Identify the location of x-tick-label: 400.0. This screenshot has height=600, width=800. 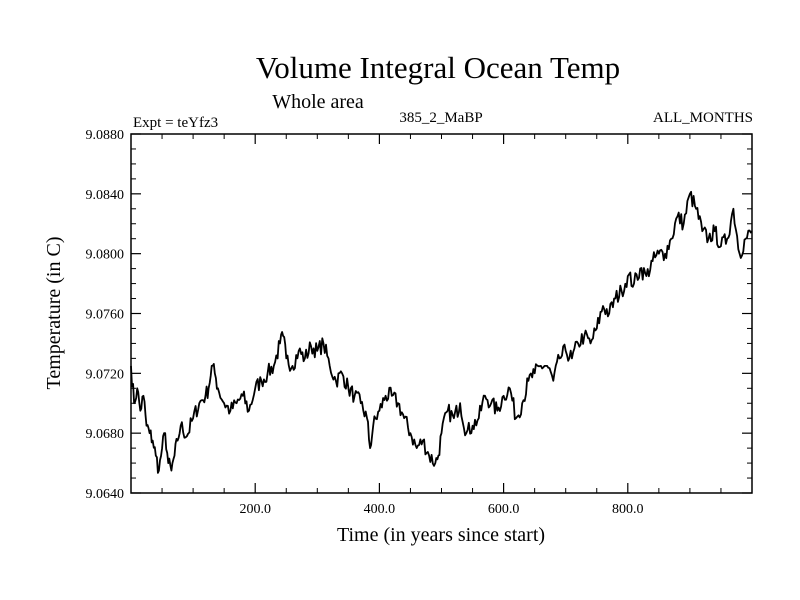
(380, 509).